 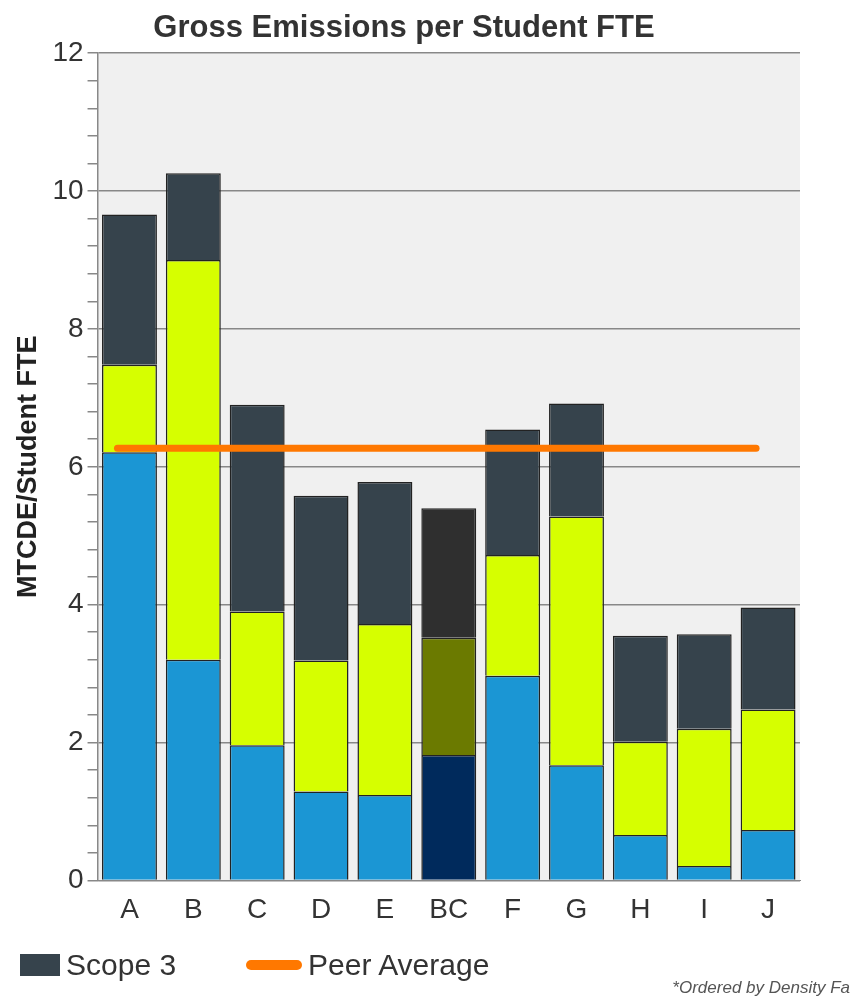 I want to click on y-tick-label: 2, so click(x=75, y=741).